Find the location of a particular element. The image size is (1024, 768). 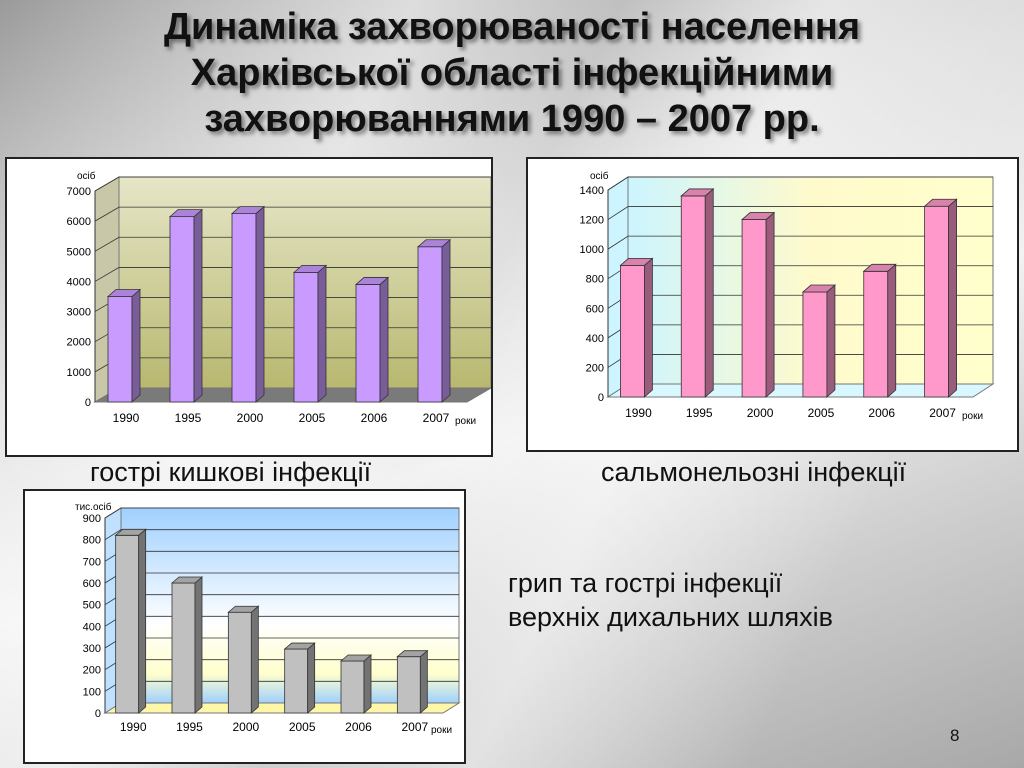

chart2-y-tick-label: 1000 is located at coordinates (592, 250).